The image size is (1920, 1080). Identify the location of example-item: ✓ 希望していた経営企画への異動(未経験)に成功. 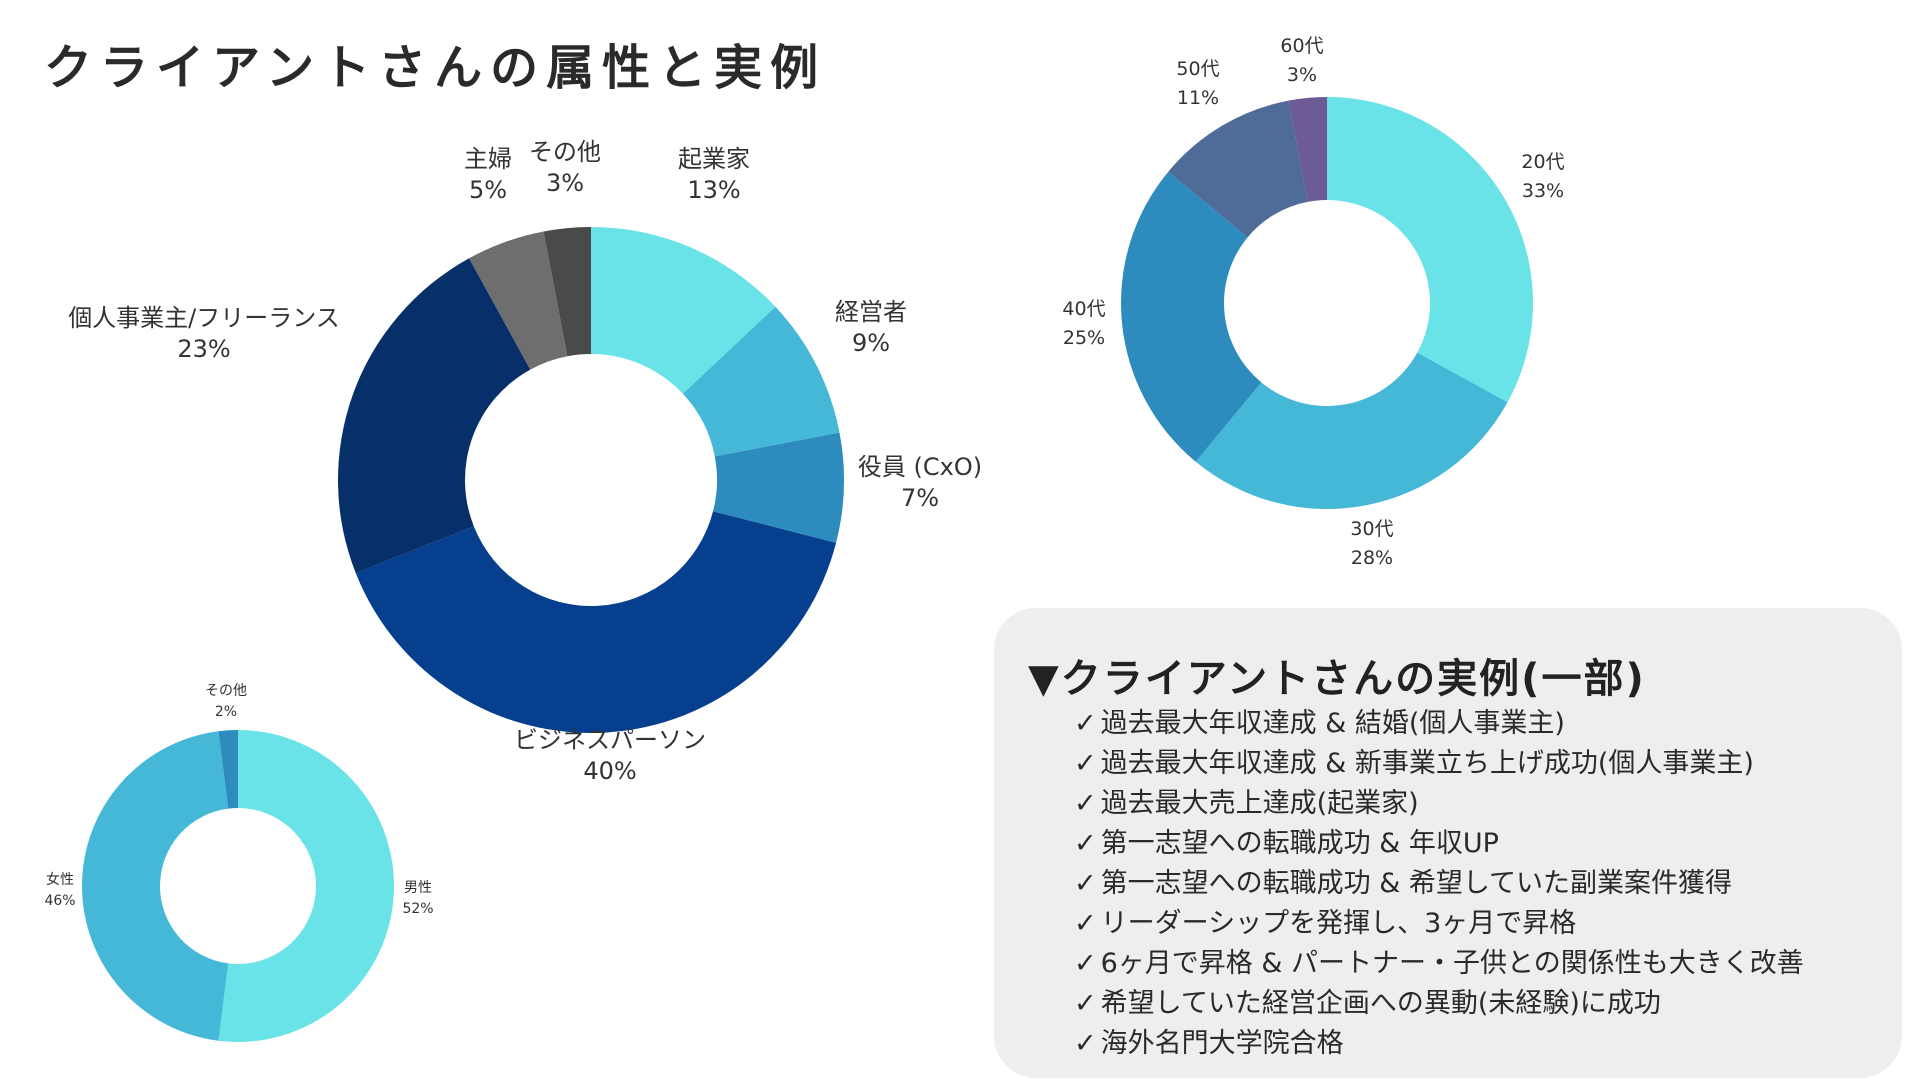
(1439, 1004).